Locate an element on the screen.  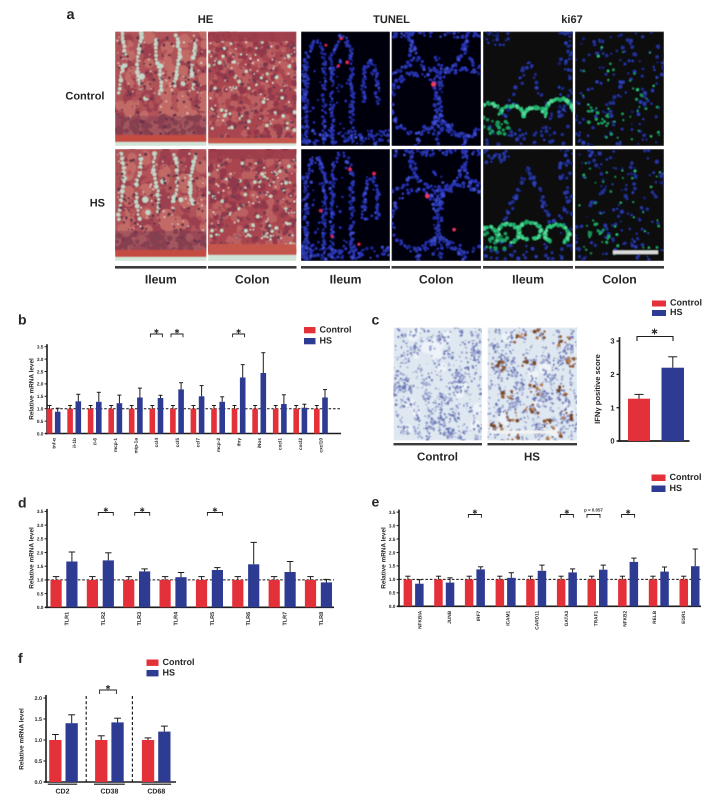
svg-text: Control is located at coordinates (84, 97).